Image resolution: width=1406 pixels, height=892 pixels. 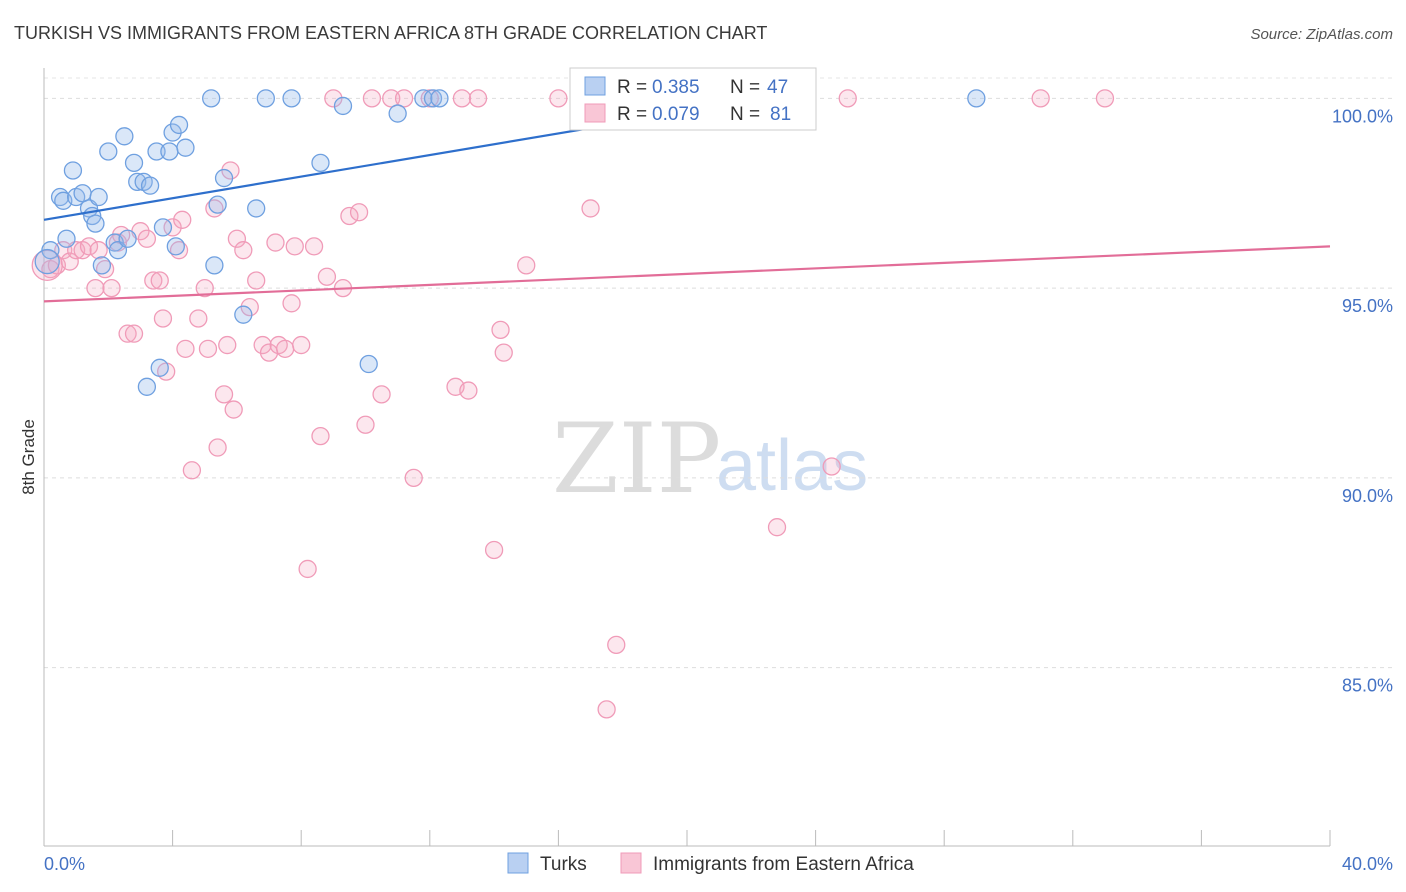 What do you see at coordinates (595, 86) in the screenshot?
I see `legend-swatch-turks` at bounding box center [595, 86].